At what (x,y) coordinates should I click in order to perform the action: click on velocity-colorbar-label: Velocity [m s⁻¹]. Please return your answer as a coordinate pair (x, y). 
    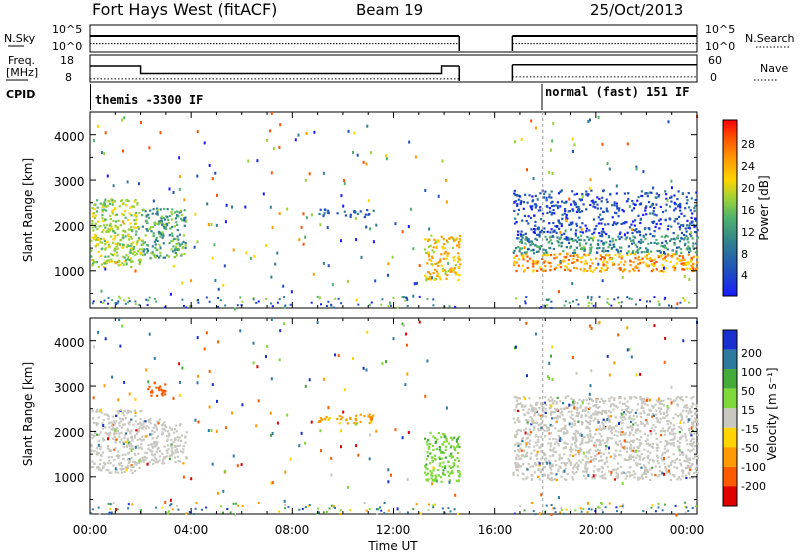
    Looking at the image, I should click on (772, 413).